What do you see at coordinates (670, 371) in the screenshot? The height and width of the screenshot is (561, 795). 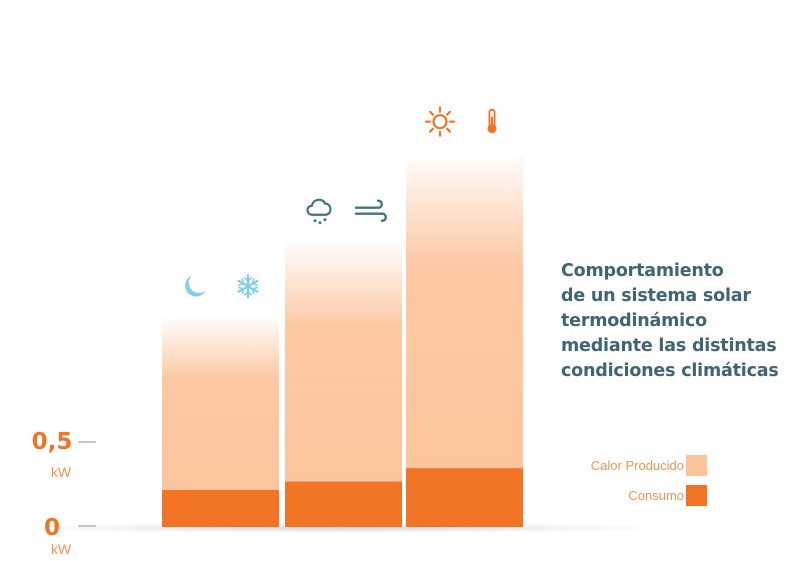 I see `title-line: condiciones climáticas` at bounding box center [670, 371].